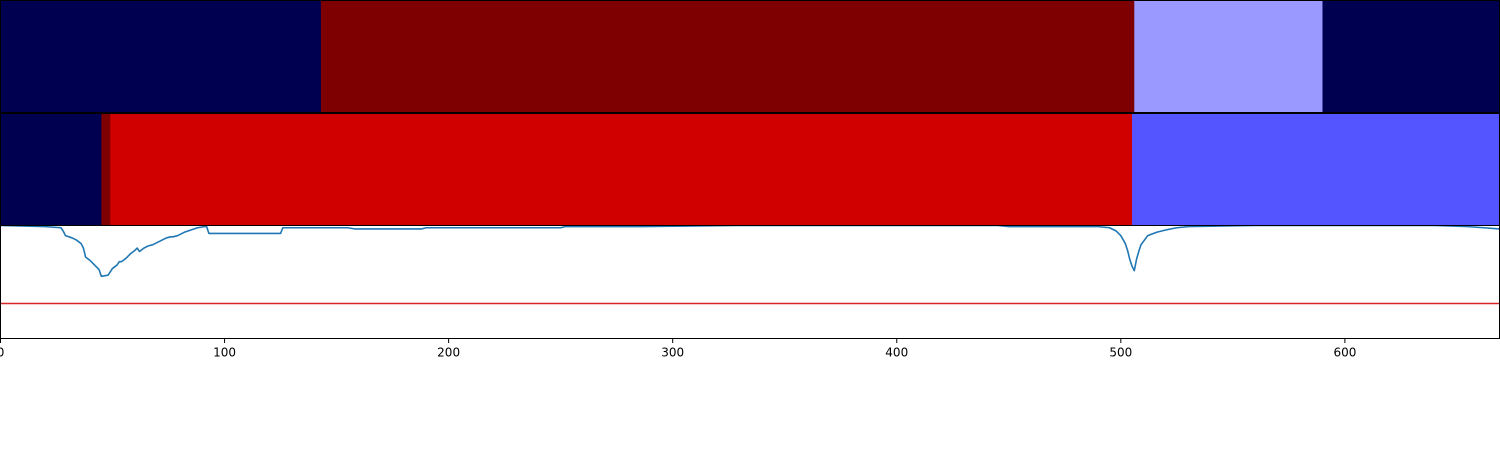 The image size is (1500, 450). I want to click on x-tick-label-400: 400, so click(896, 353).